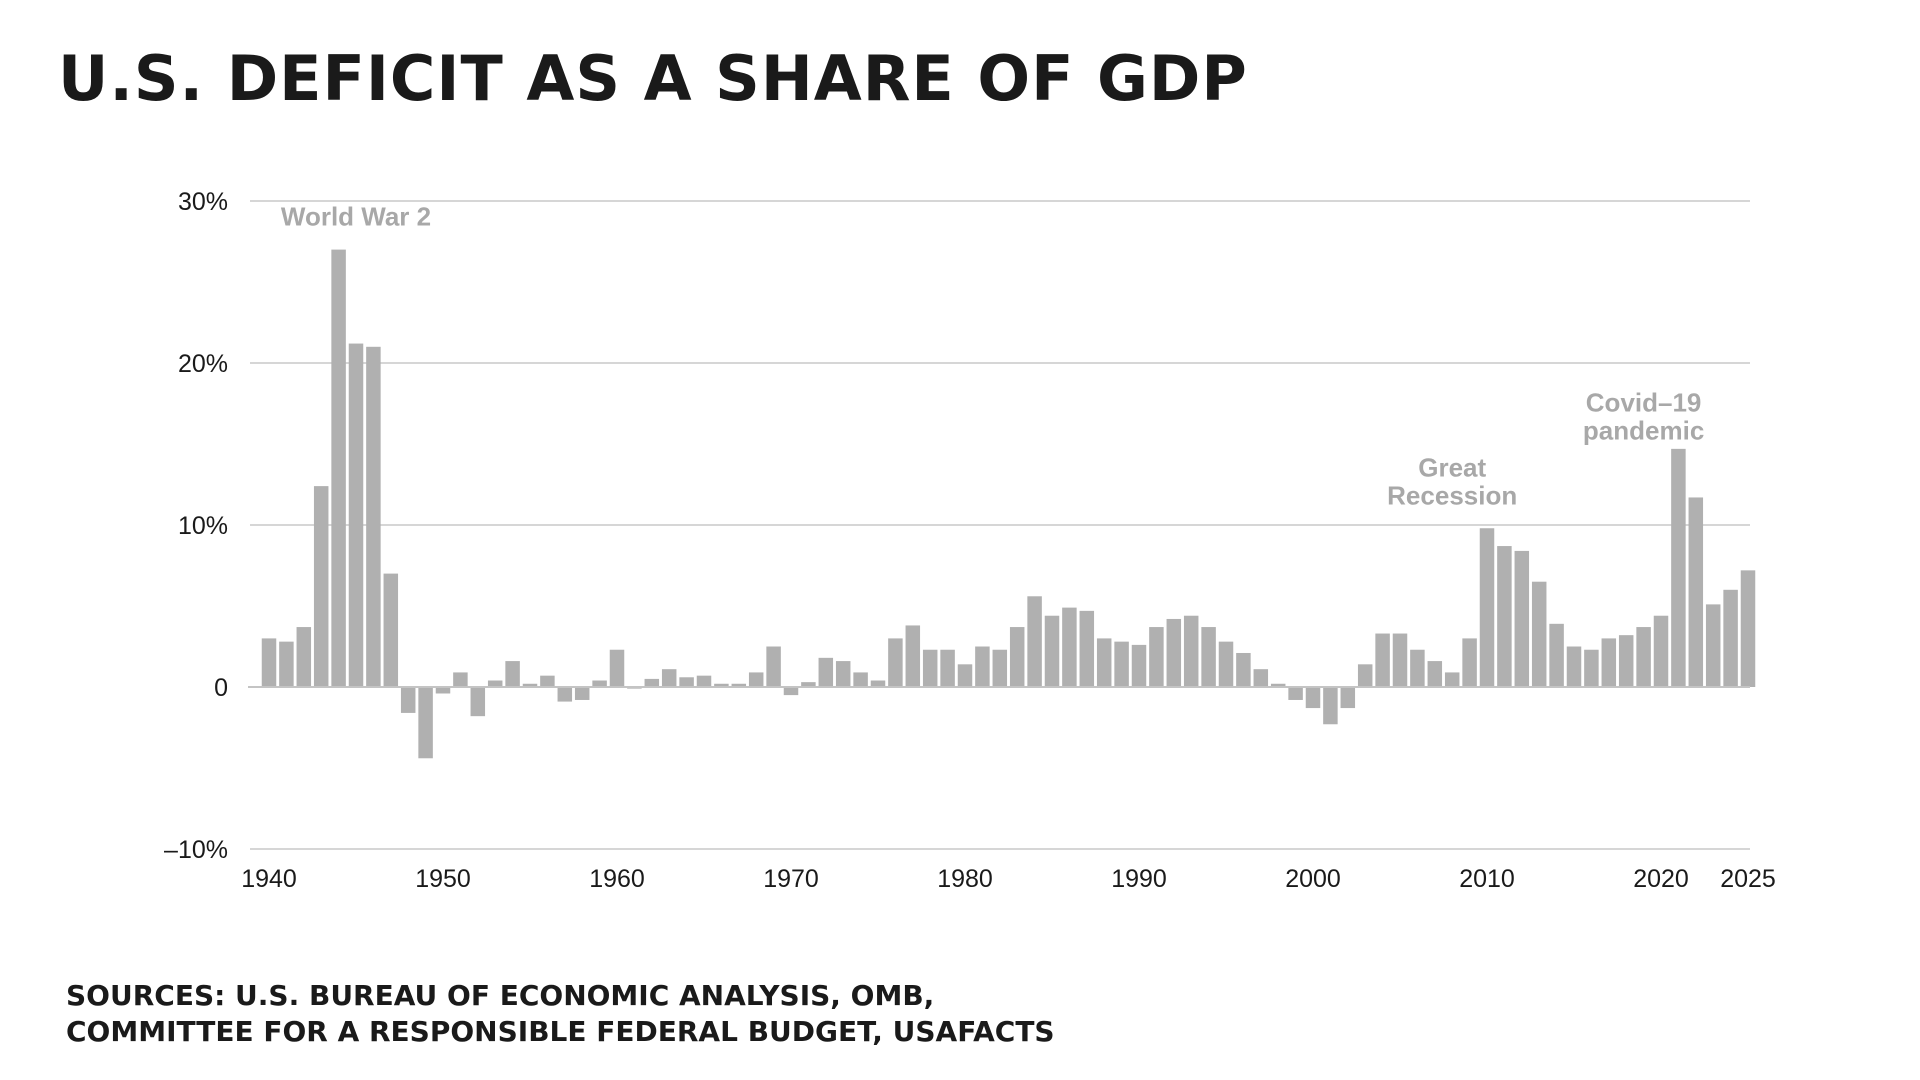  What do you see at coordinates (443, 879) in the screenshot?
I see `x-tick-label: 1950` at bounding box center [443, 879].